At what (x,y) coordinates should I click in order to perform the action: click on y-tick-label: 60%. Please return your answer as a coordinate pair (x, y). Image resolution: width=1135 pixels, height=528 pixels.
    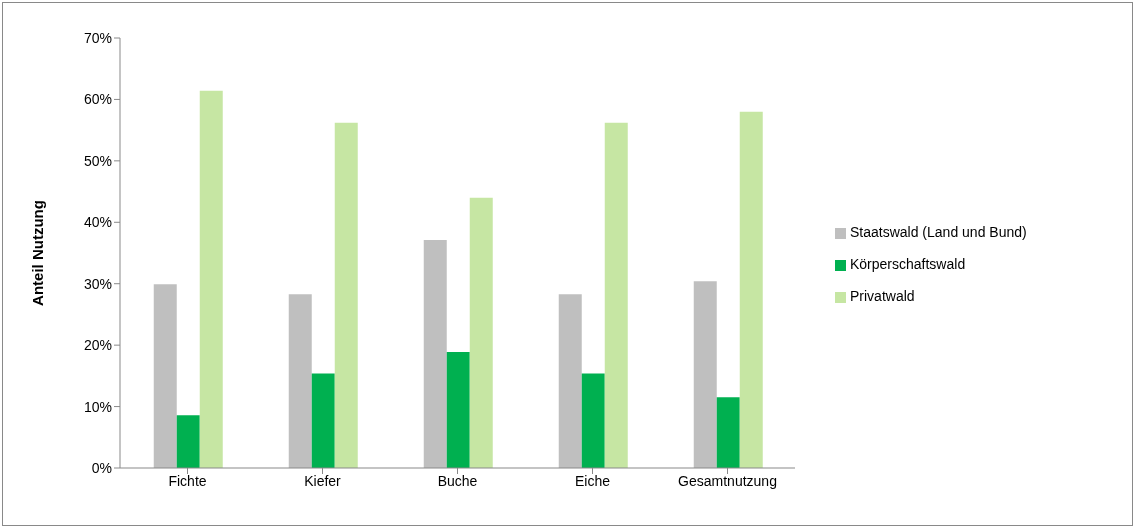
    Looking at the image, I should click on (97, 99).